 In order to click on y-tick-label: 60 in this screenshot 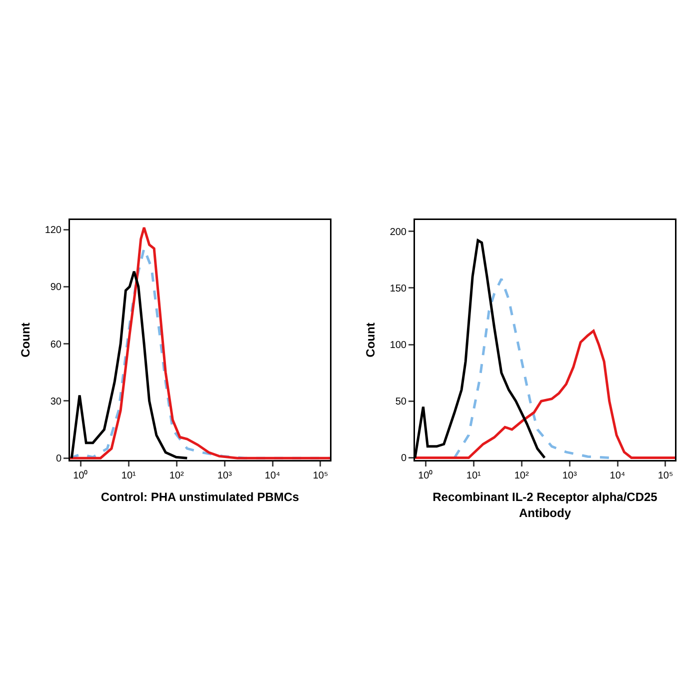, I will do `click(56, 344)`.